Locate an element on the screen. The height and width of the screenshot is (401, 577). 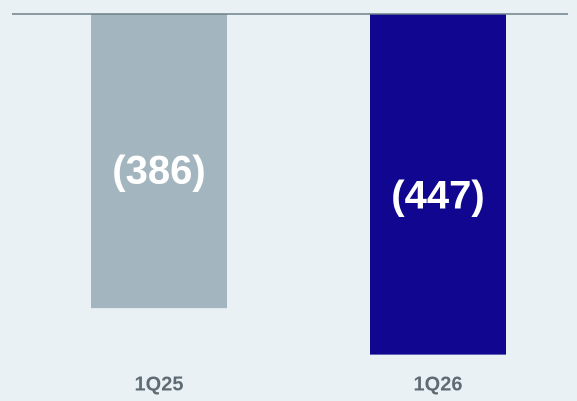
x-tick-label: 1Q25 is located at coordinates (159, 384).